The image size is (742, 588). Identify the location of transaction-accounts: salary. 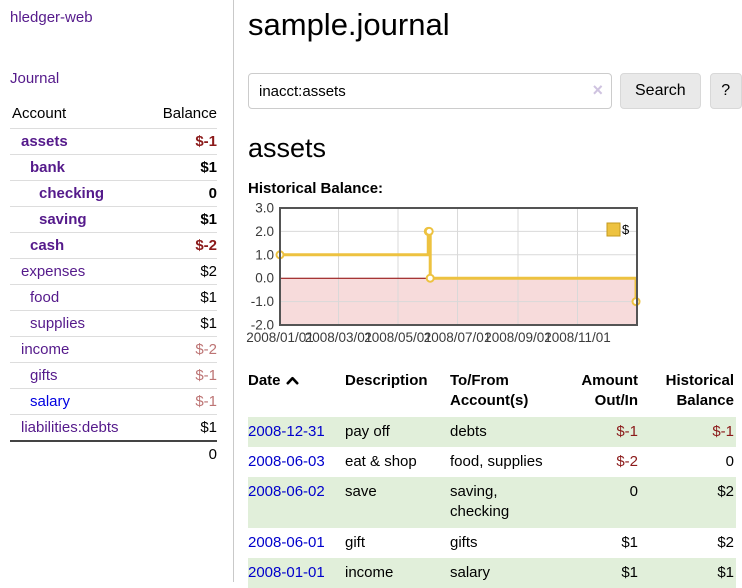
(510, 573).